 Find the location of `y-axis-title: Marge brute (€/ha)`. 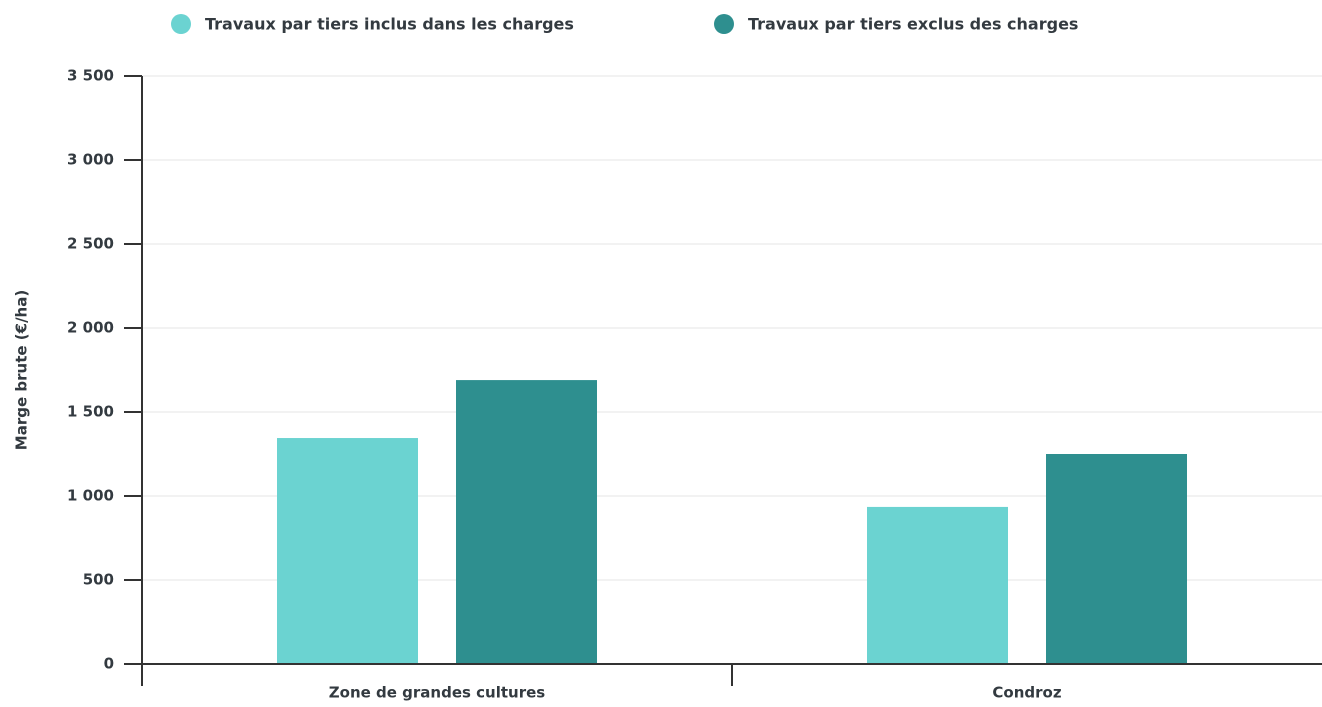

y-axis-title: Marge brute (€/ha) is located at coordinates (22, 370).